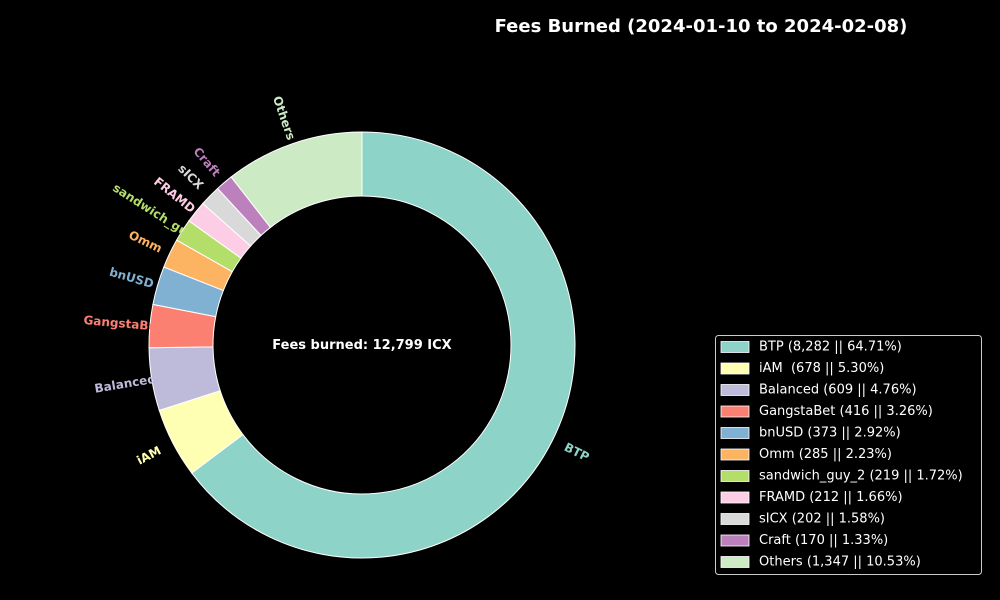 The width and height of the screenshot is (1000, 600). What do you see at coordinates (846, 411) in the screenshot?
I see `legend-entry-gangstabet: GangstaBet (416 || 3.26%)` at bounding box center [846, 411].